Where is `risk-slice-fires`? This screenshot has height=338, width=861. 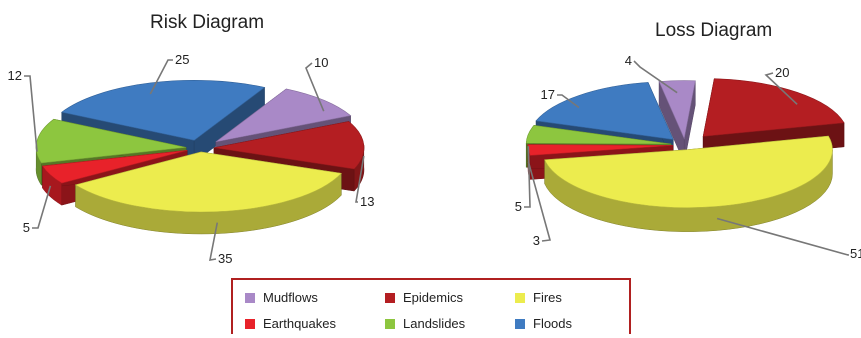
risk-slice-fires is located at coordinates (208, 193).